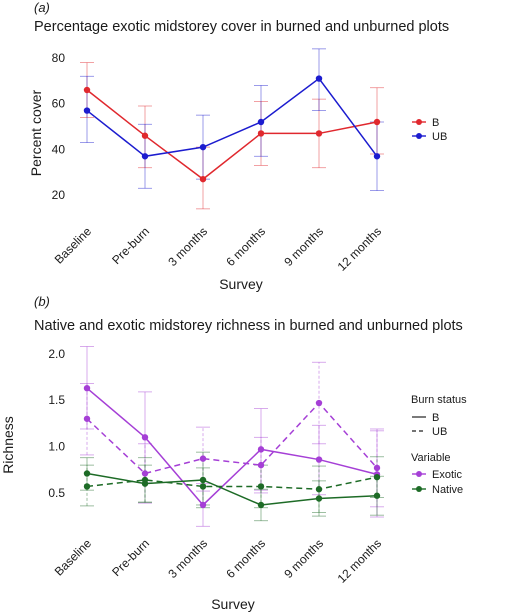 This screenshot has height=613, width=514. Describe the element at coordinates (8, 445) in the screenshot. I see `panel-b-y-axis-label: Richness` at that location.